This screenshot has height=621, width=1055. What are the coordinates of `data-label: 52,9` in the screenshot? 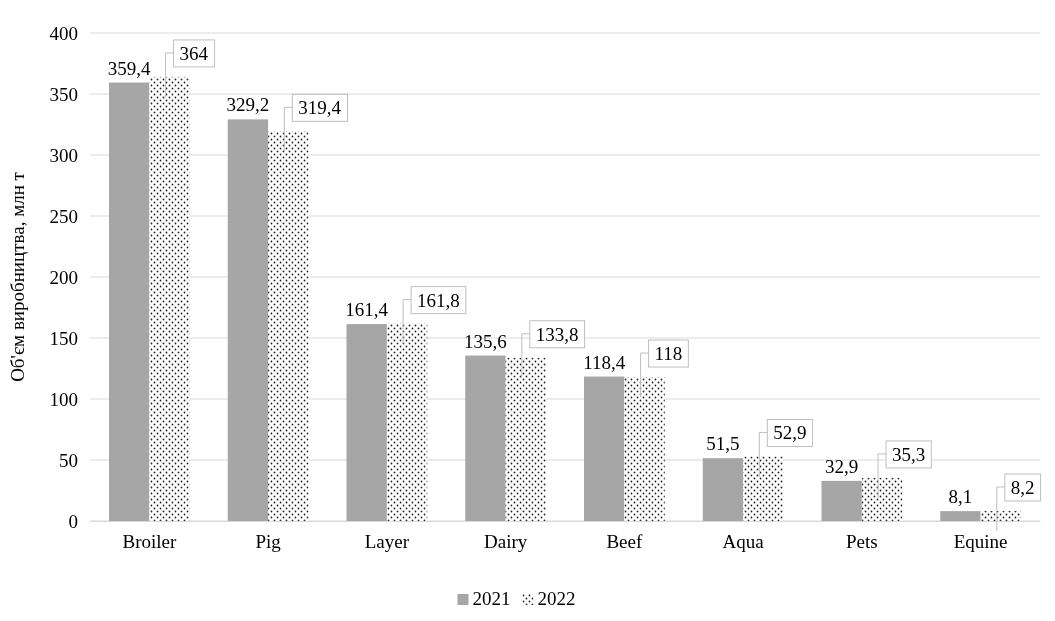 It's located at (790, 433).